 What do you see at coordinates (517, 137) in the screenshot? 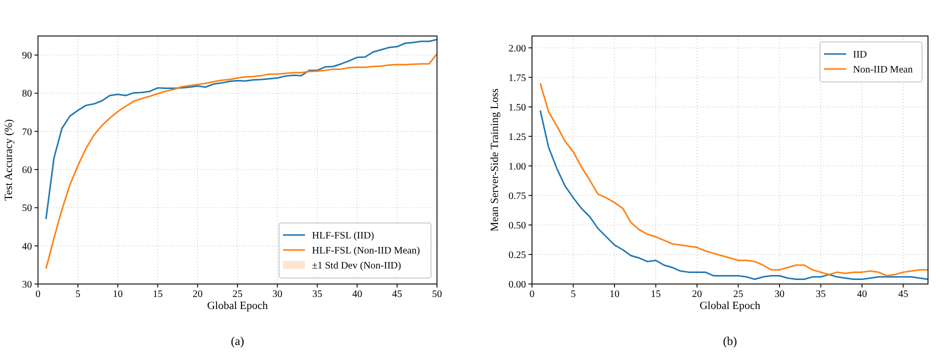
I see `y-tick-label: 1.25` at bounding box center [517, 137].